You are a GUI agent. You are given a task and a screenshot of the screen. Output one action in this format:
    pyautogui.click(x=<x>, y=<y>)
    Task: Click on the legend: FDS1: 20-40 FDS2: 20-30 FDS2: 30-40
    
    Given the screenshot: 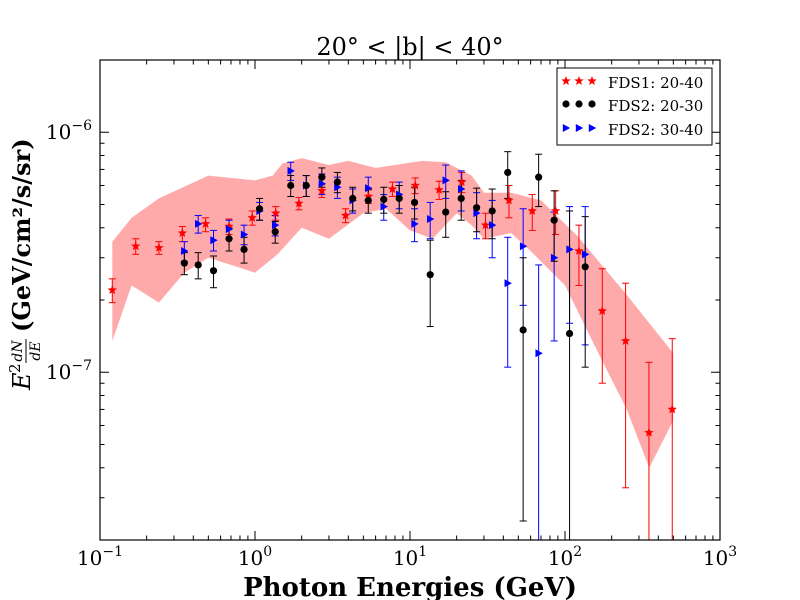 What is the action you would take?
    pyautogui.click(x=634, y=106)
    